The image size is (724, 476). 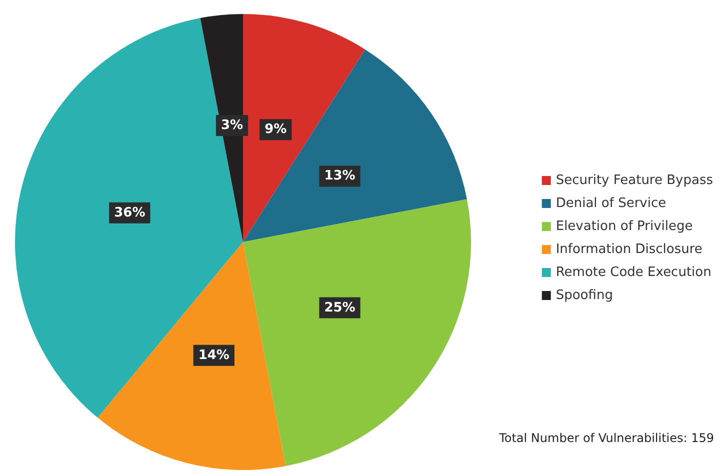 I want to click on legend-label: Denial of Service, so click(x=611, y=203).